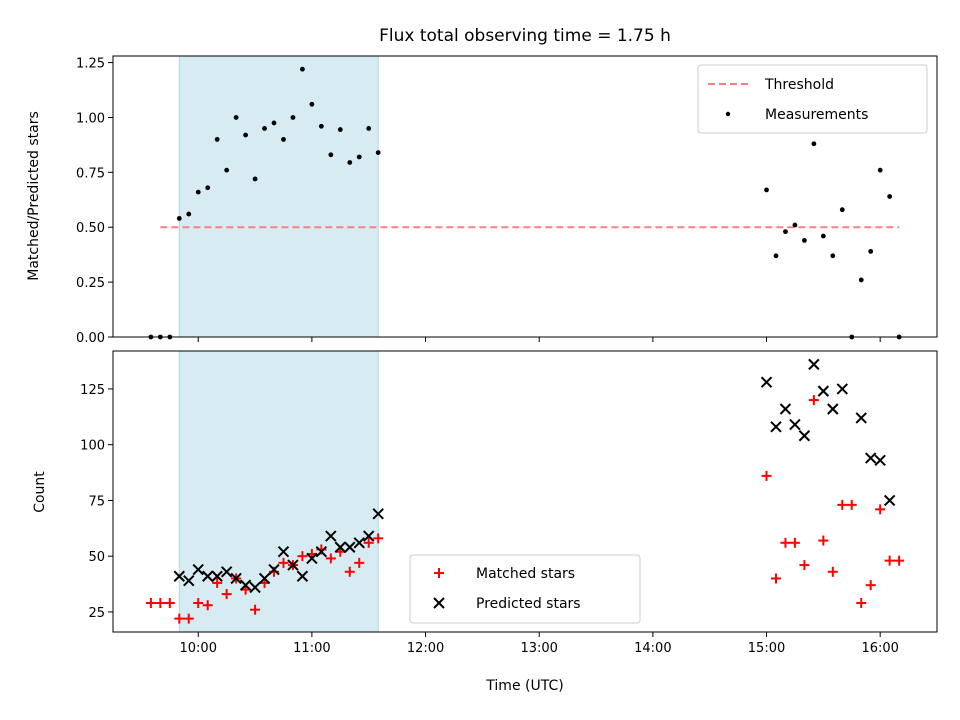  I want to click on legend-measurements-swatch, so click(728, 114).